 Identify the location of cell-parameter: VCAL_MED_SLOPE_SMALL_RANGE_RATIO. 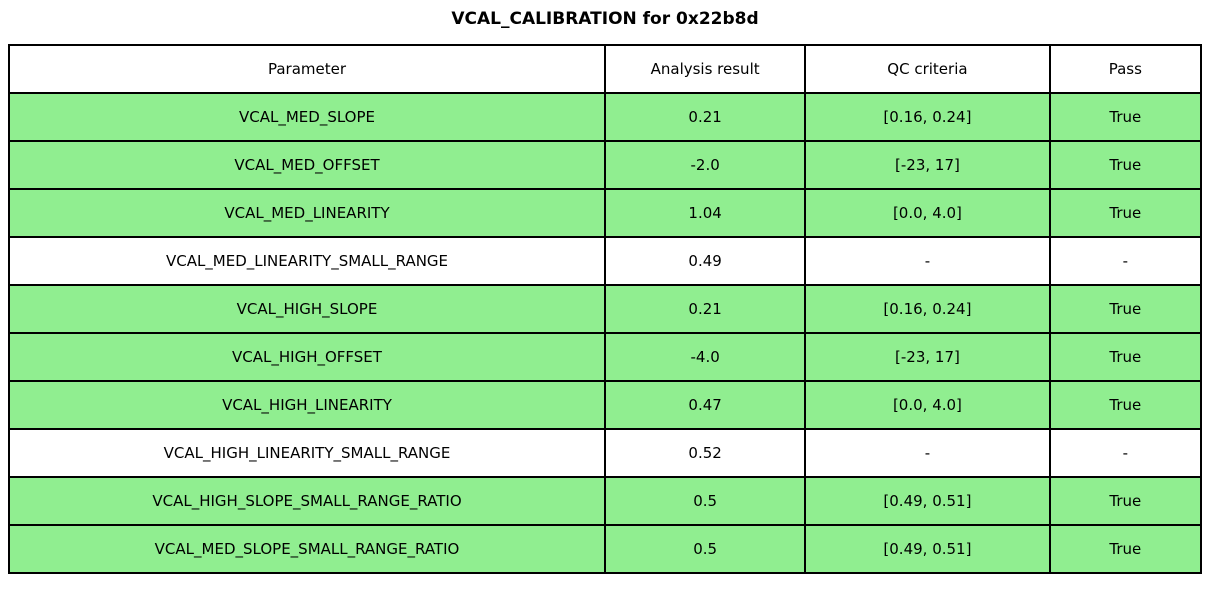
(307, 549).